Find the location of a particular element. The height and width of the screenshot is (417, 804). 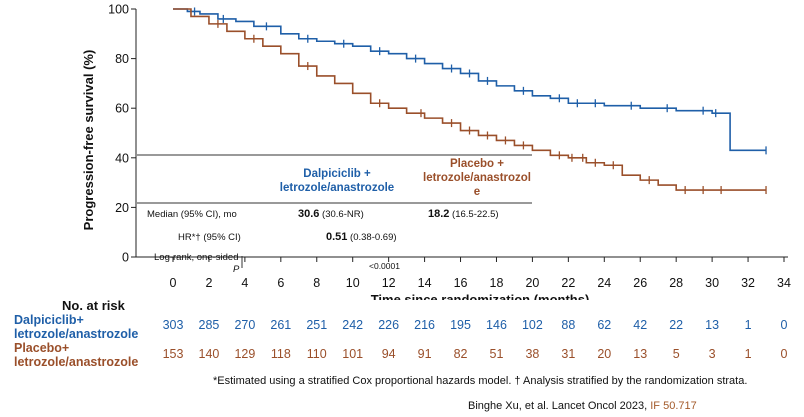

at-risk-value: 38 is located at coordinates (532, 354).